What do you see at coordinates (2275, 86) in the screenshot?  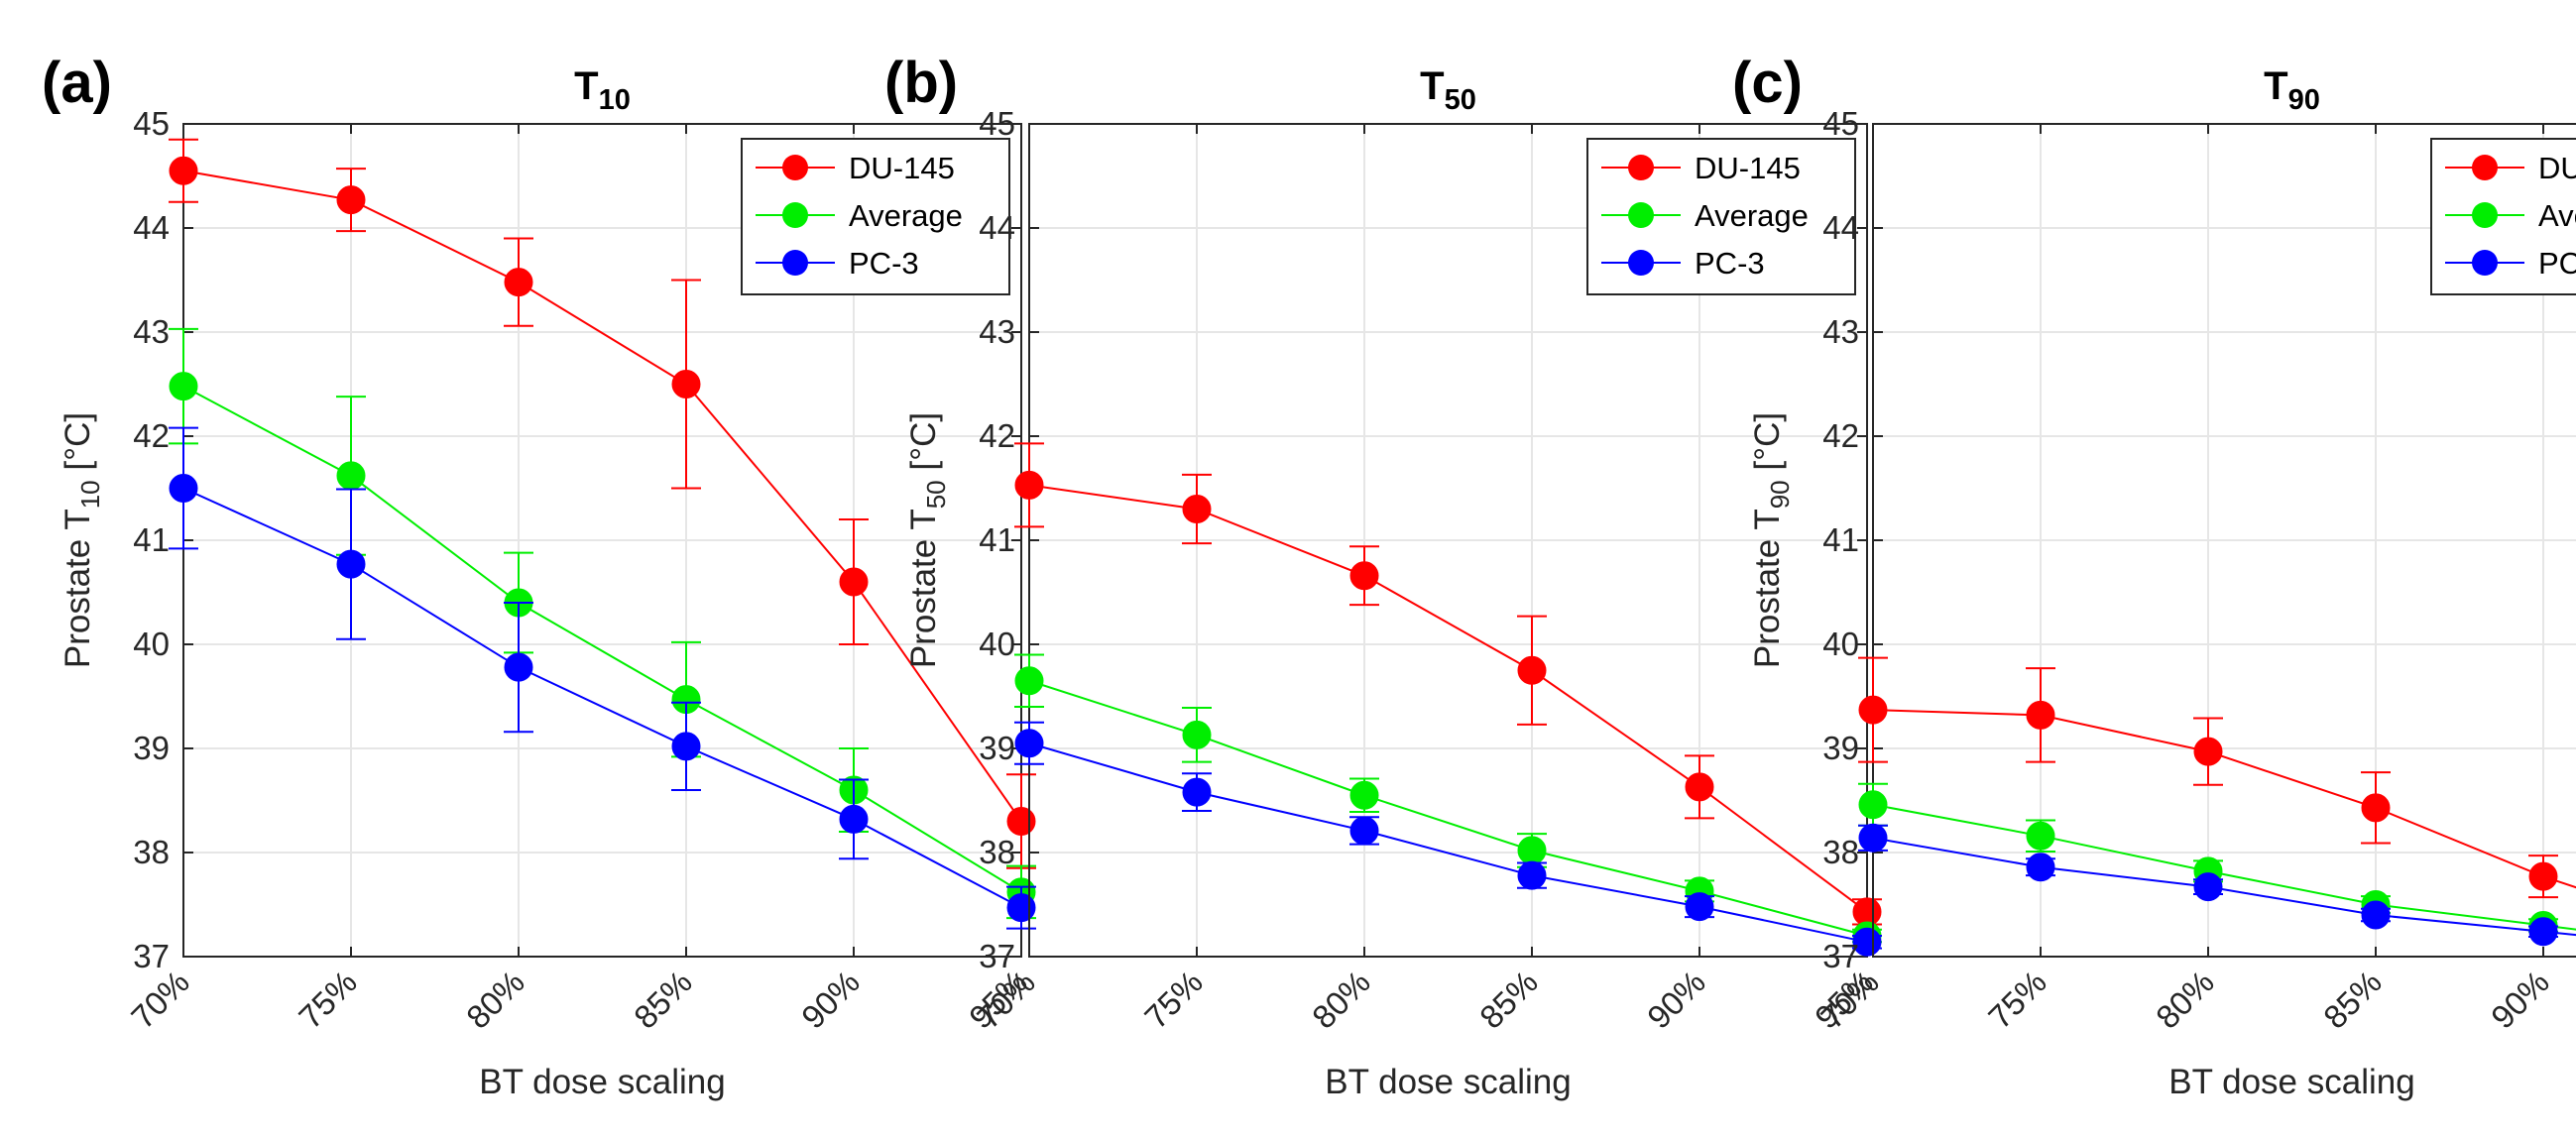 I see `chart-title-main: T` at bounding box center [2275, 86].